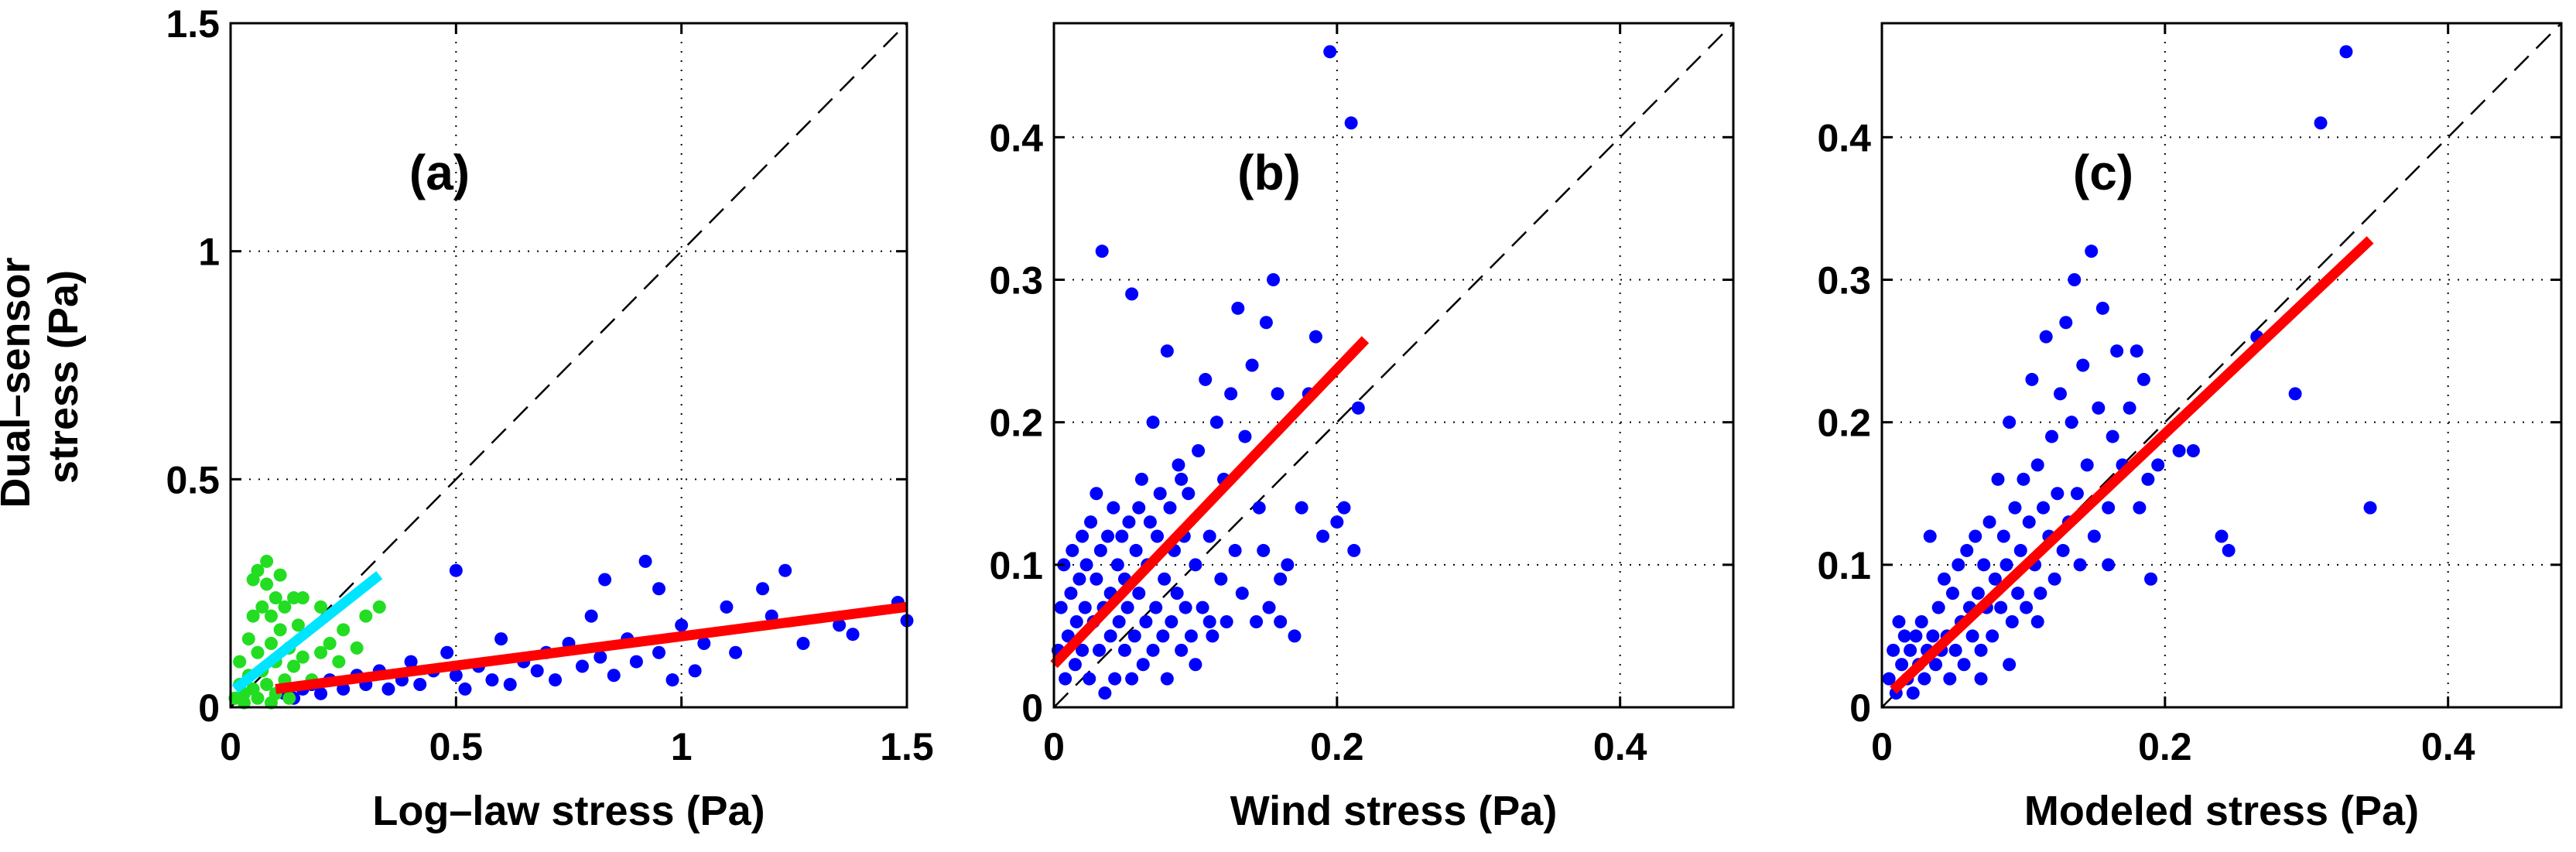 This screenshot has height=852, width=2576. I want to click on panel-label: (b), so click(1269, 172).